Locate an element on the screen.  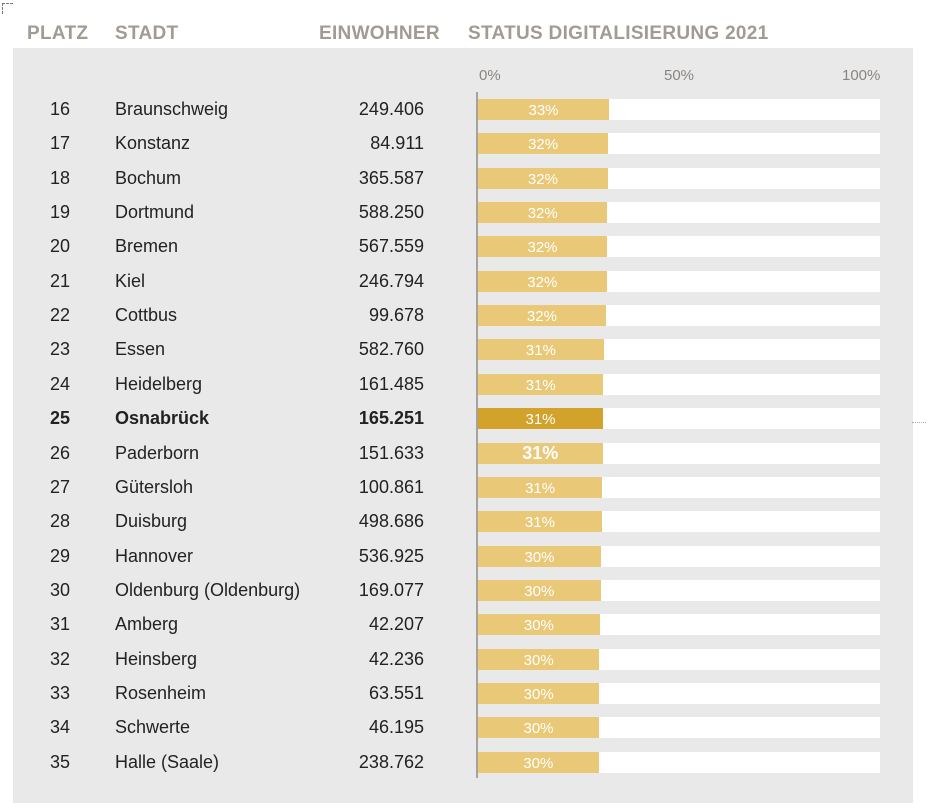
bar-osnabrück: 31% is located at coordinates (541, 419).